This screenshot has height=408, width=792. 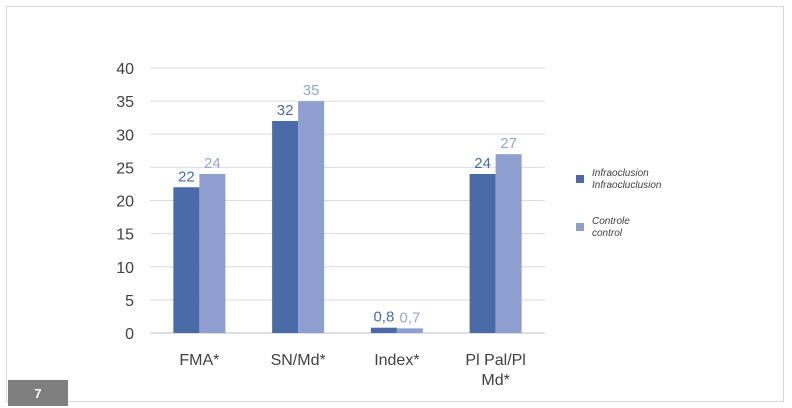 I want to click on y-tick-label: 35, so click(x=125, y=102).